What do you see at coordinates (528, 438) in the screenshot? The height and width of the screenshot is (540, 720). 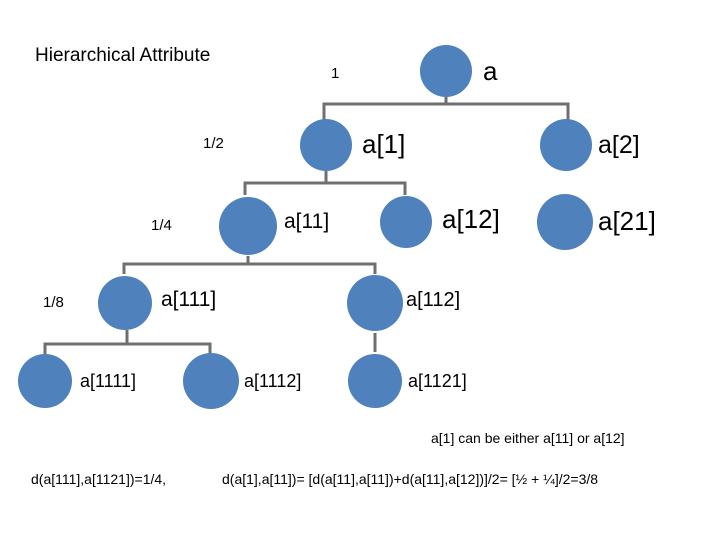 I see `note-either: a[1] can be either a[11] or a[12]` at bounding box center [528, 438].